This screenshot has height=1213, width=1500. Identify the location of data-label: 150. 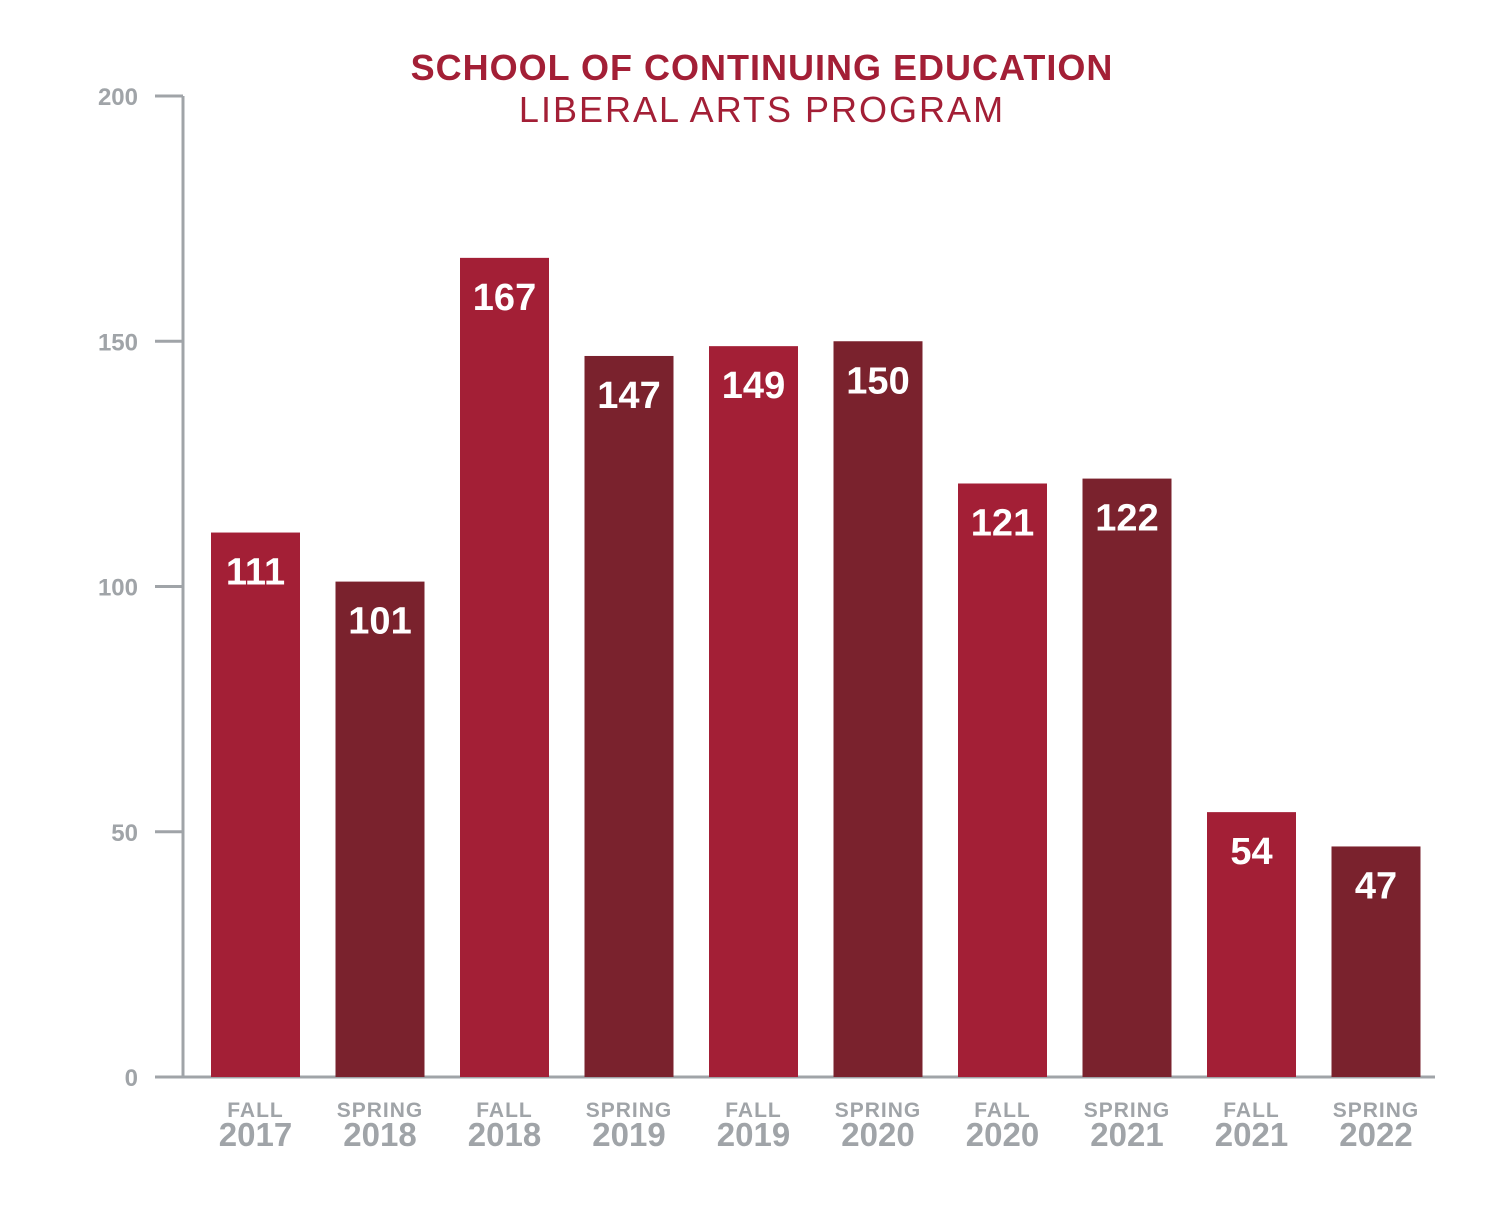
(877, 381).